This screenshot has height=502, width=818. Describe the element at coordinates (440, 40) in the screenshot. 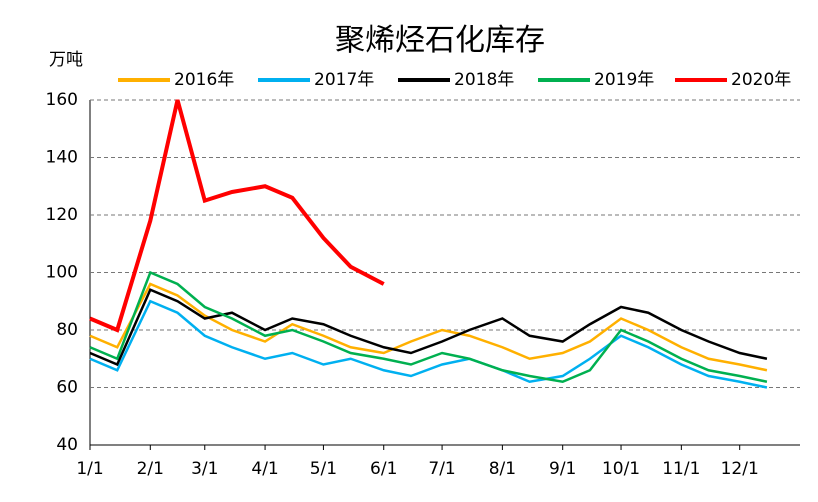

I see `chart-title: 聚烯烃石化库存` at that location.